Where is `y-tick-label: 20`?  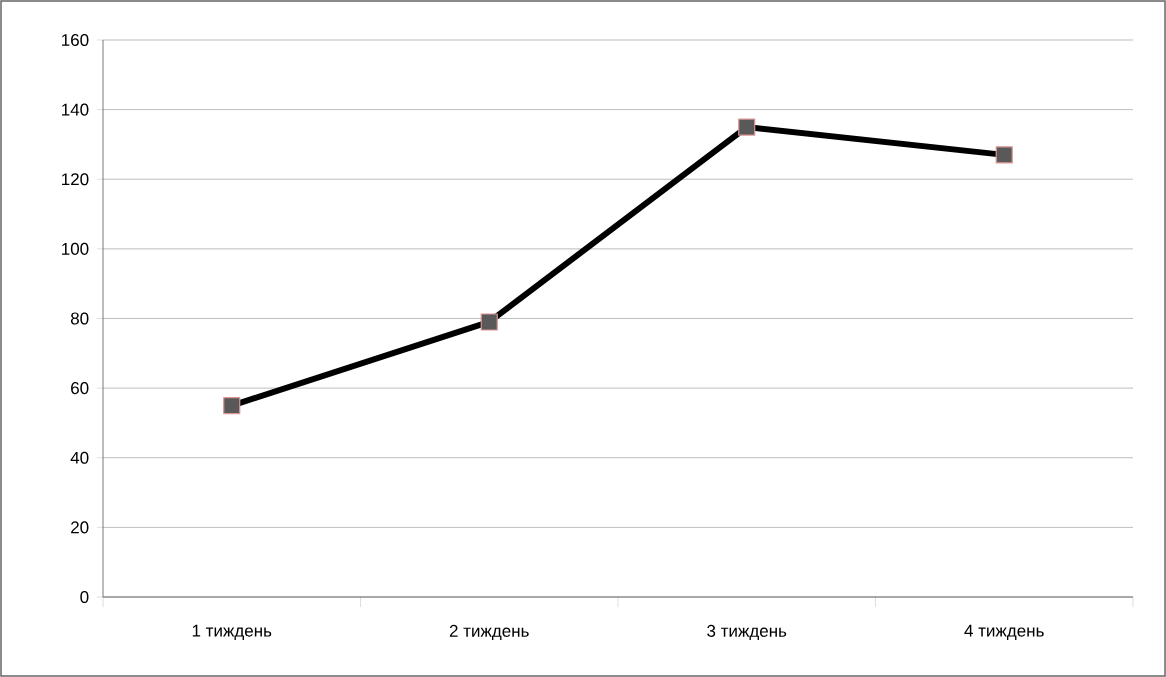
y-tick-label: 20 is located at coordinates (80, 527).